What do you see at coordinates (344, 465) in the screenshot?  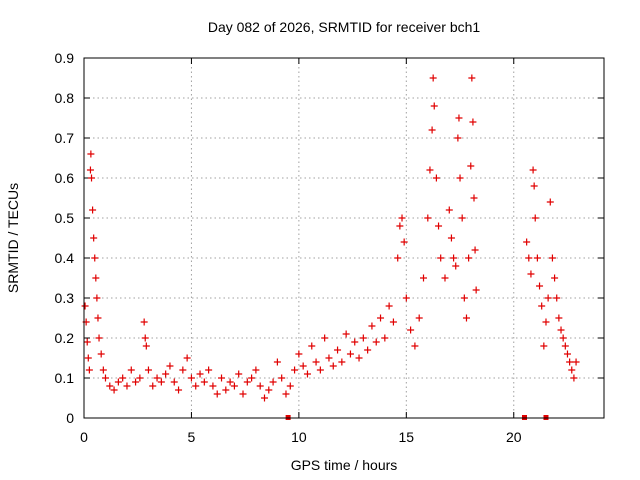 I see `x-axis-label: GPS time / hours` at bounding box center [344, 465].